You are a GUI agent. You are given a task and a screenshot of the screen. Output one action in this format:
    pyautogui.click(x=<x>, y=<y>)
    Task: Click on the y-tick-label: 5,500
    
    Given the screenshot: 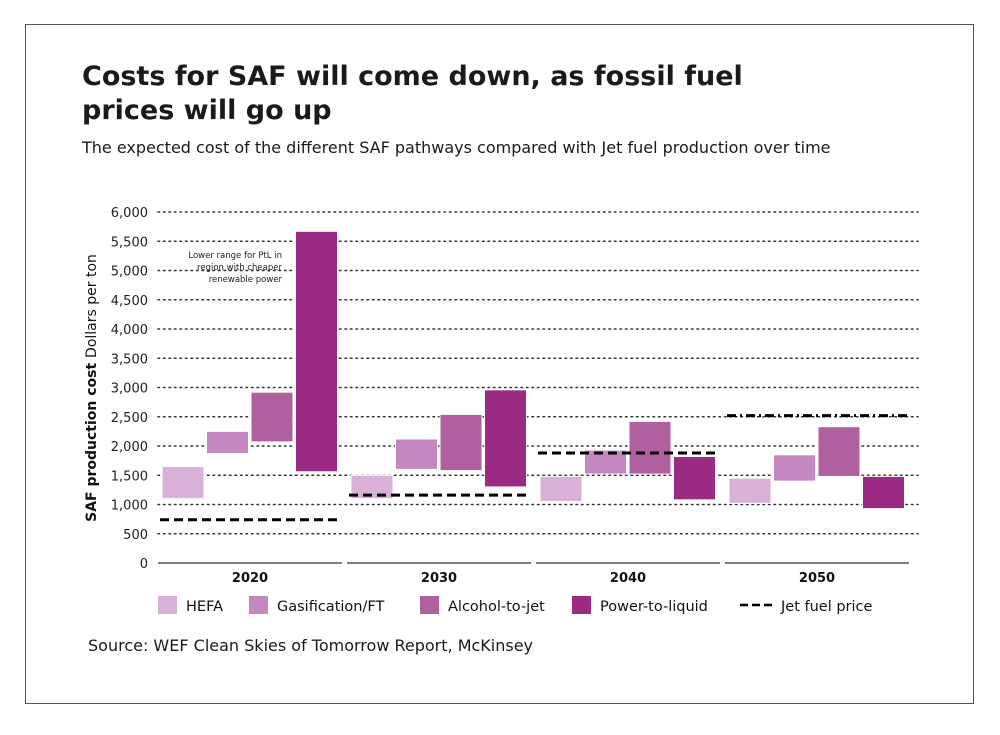 What is the action you would take?
    pyautogui.click(x=129, y=242)
    